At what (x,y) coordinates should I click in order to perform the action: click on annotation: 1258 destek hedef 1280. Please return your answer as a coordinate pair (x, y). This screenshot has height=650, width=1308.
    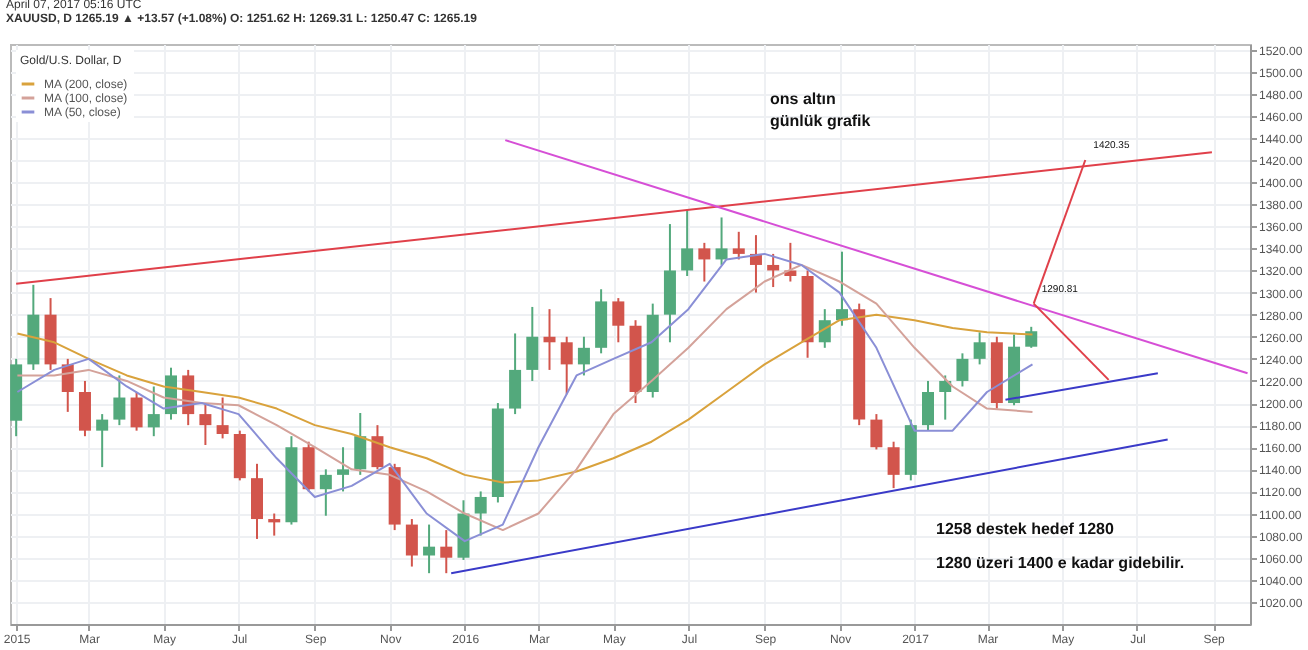
    Looking at the image, I should click on (1025, 529).